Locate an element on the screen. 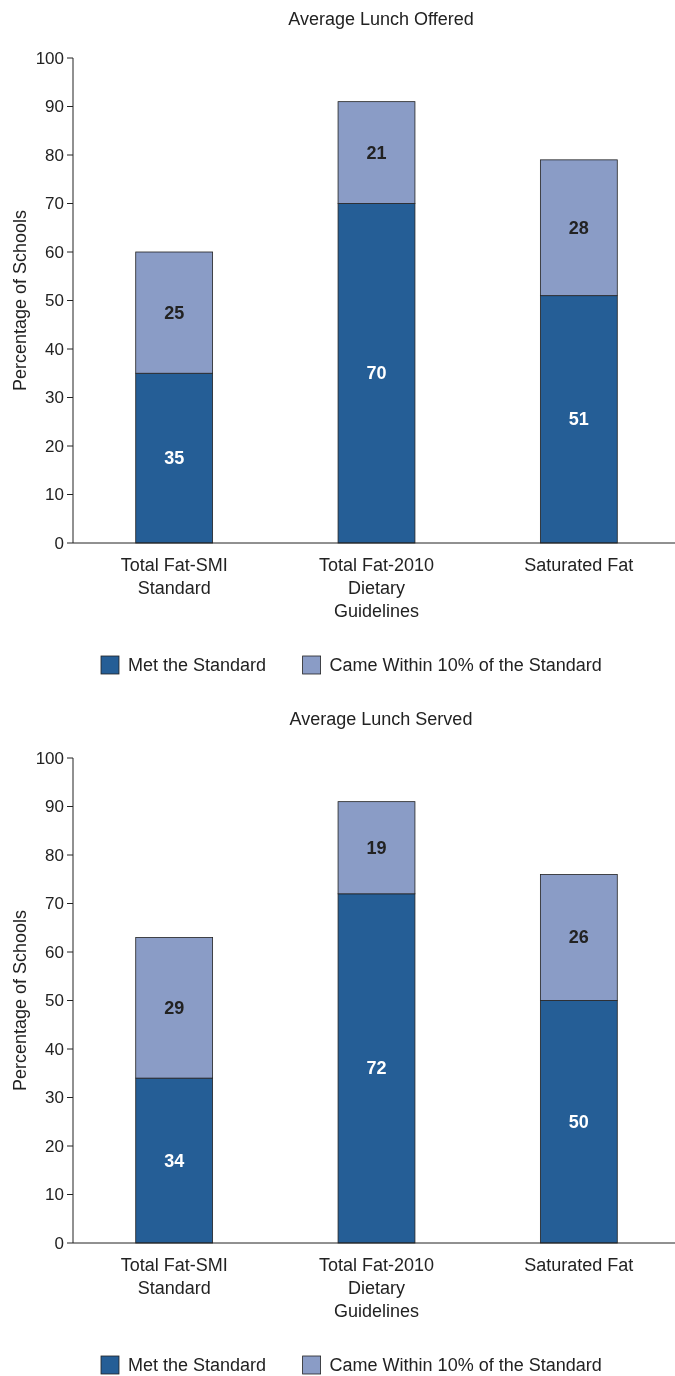 The width and height of the screenshot is (675, 1376). chart-title: Average Lunch Served is located at coordinates (381, 719).